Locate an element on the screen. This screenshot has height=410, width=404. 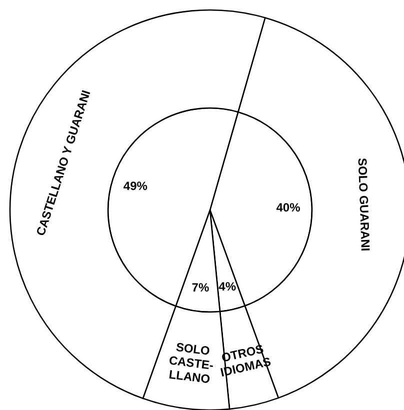
slice-label: SOLO CASTE-LLANO is located at coordinates (191, 363).